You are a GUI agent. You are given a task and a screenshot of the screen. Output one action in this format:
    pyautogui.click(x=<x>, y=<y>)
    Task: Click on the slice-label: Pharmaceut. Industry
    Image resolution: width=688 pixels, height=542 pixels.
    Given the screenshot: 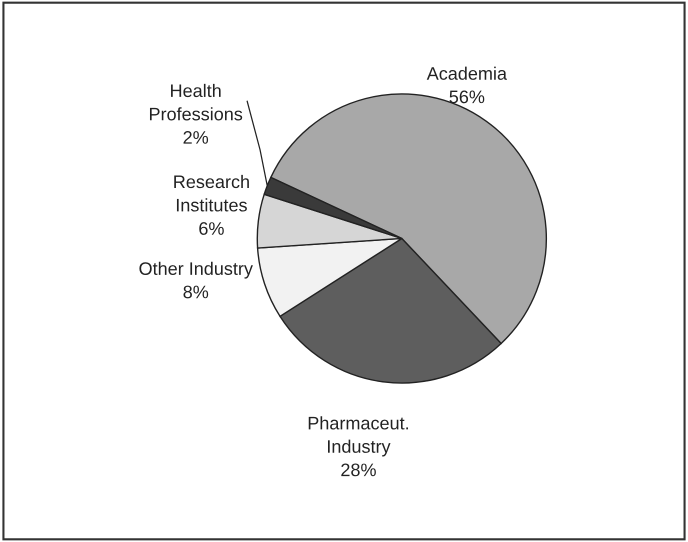 What is the action you would take?
    pyautogui.click(x=358, y=436)
    